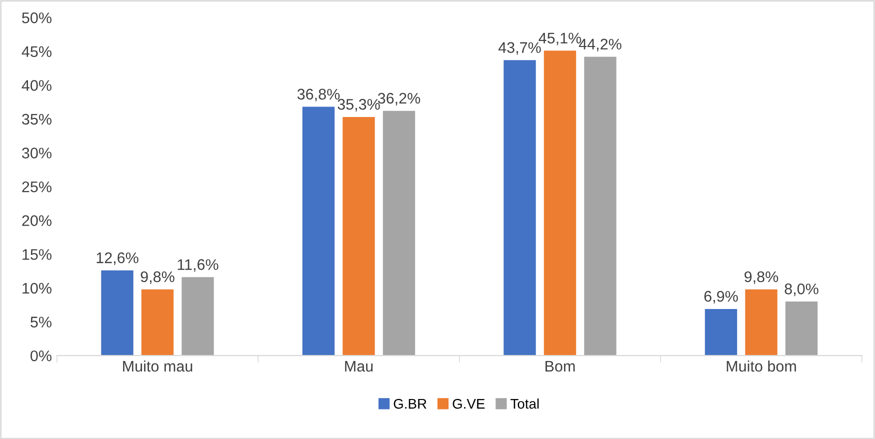 The height and width of the screenshot is (439, 875). What do you see at coordinates (157, 366) in the screenshot?
I see `x-tick-label: Muito mau` at bounding box center [157, 366].